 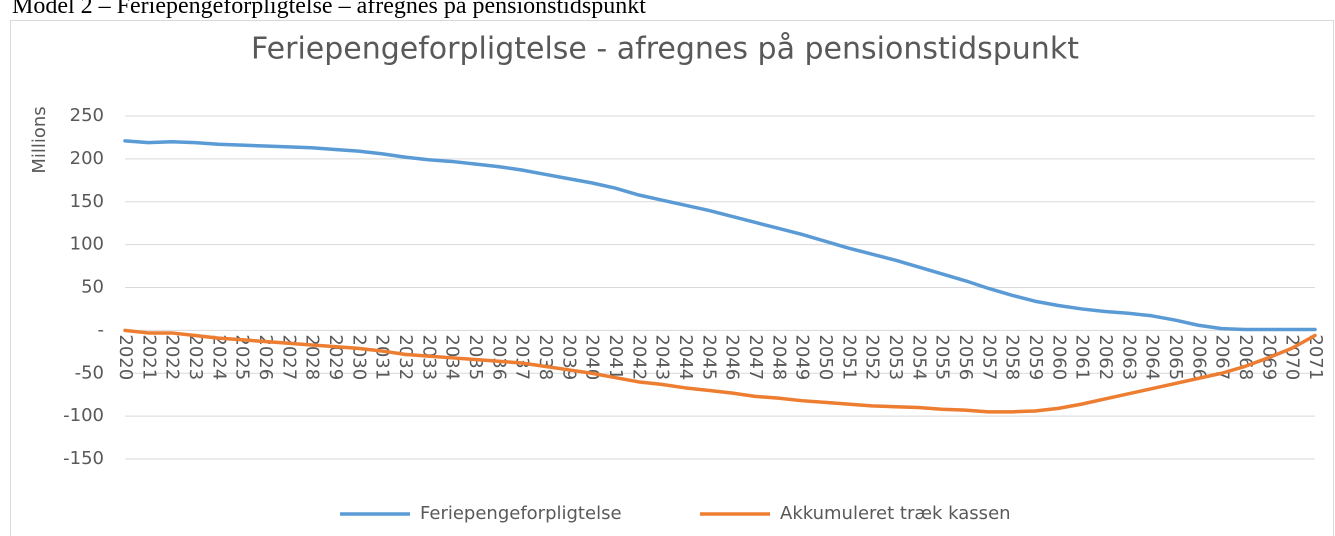 I want to click on x-tick-label: 2042, so click(x=638, y=357).